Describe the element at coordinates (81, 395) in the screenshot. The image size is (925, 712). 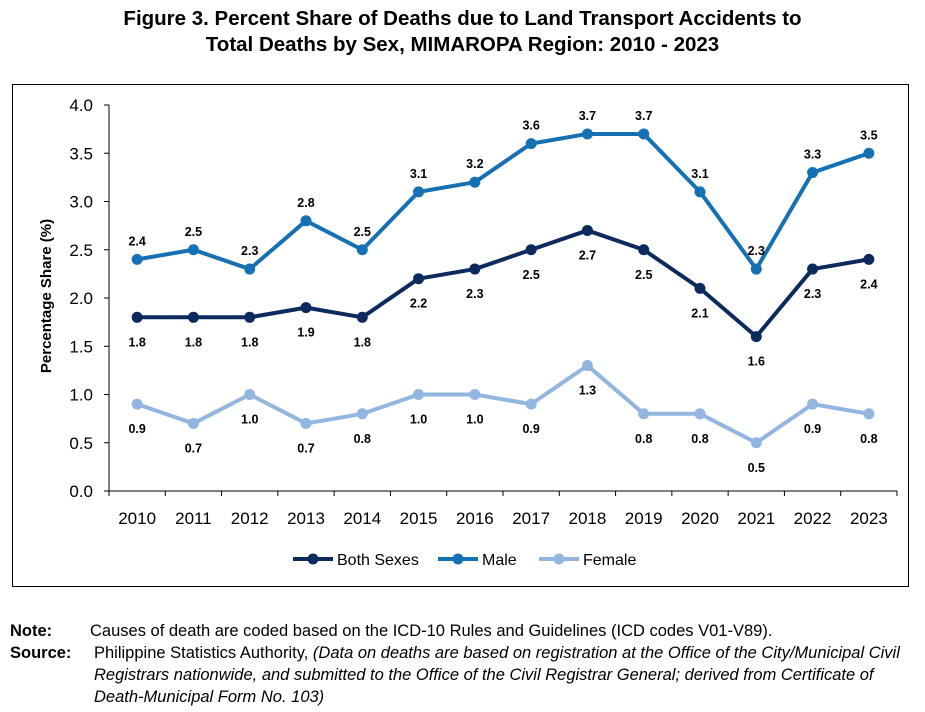
I see `y-tick-label: 1.0` at that location.